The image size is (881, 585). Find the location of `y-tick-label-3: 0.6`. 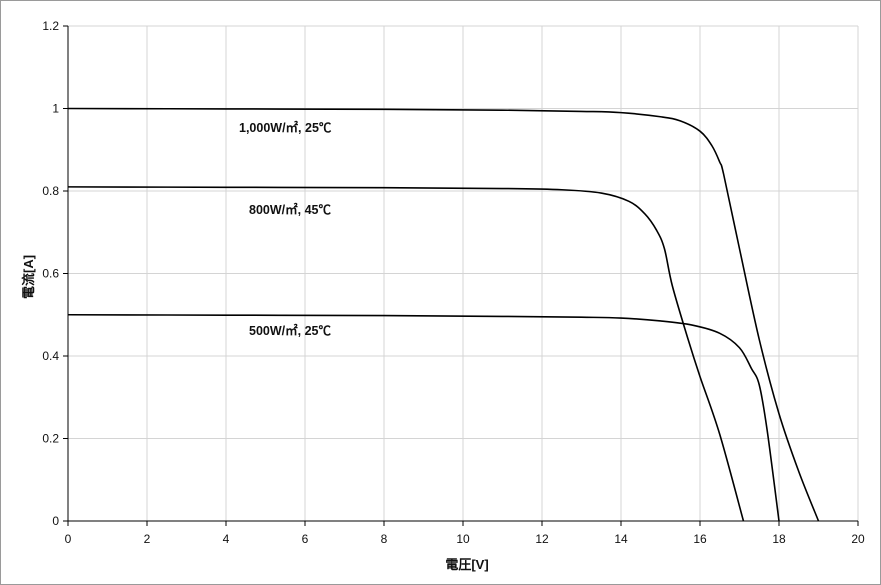

y-tick-label-3: 0.6 is located at coordinates (50, 274).